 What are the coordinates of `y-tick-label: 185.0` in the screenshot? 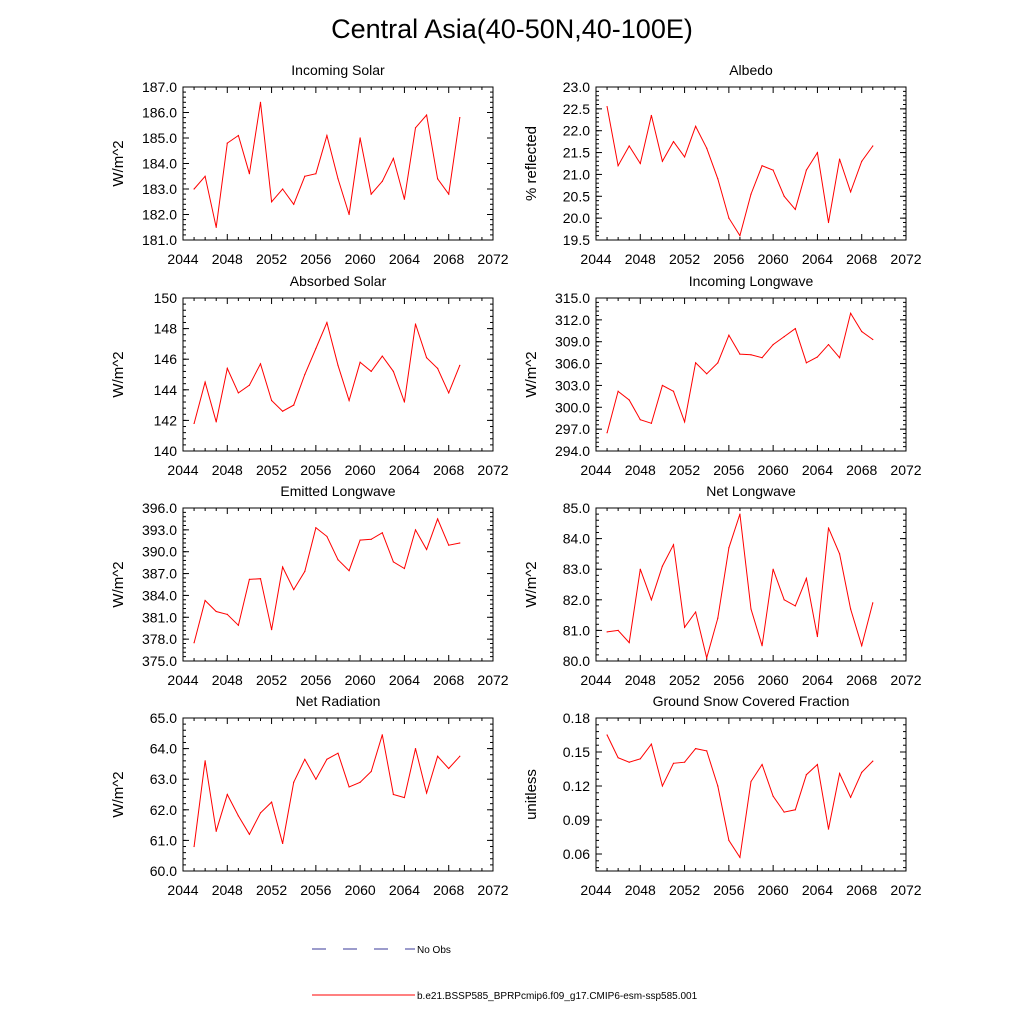 It's located at (159, 138).